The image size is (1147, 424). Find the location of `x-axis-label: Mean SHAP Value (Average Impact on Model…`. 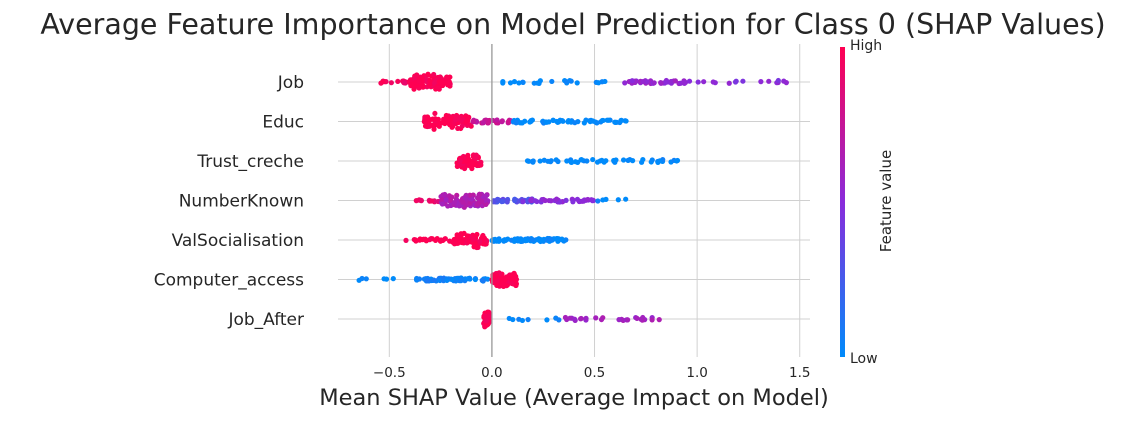

x-axis-label: Mean SHAP Value (Average Impact on Model… is located at coordinates (574, 398).